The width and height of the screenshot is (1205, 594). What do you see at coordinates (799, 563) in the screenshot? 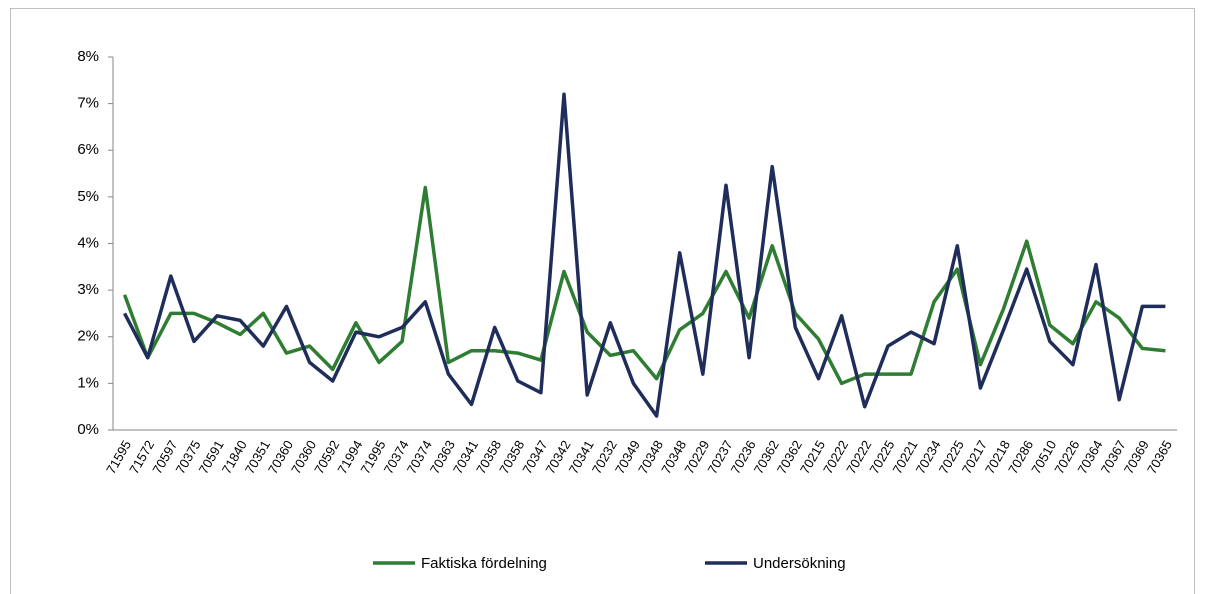
I see `legend-label: Undersökning` at bounding box center [799, 563].